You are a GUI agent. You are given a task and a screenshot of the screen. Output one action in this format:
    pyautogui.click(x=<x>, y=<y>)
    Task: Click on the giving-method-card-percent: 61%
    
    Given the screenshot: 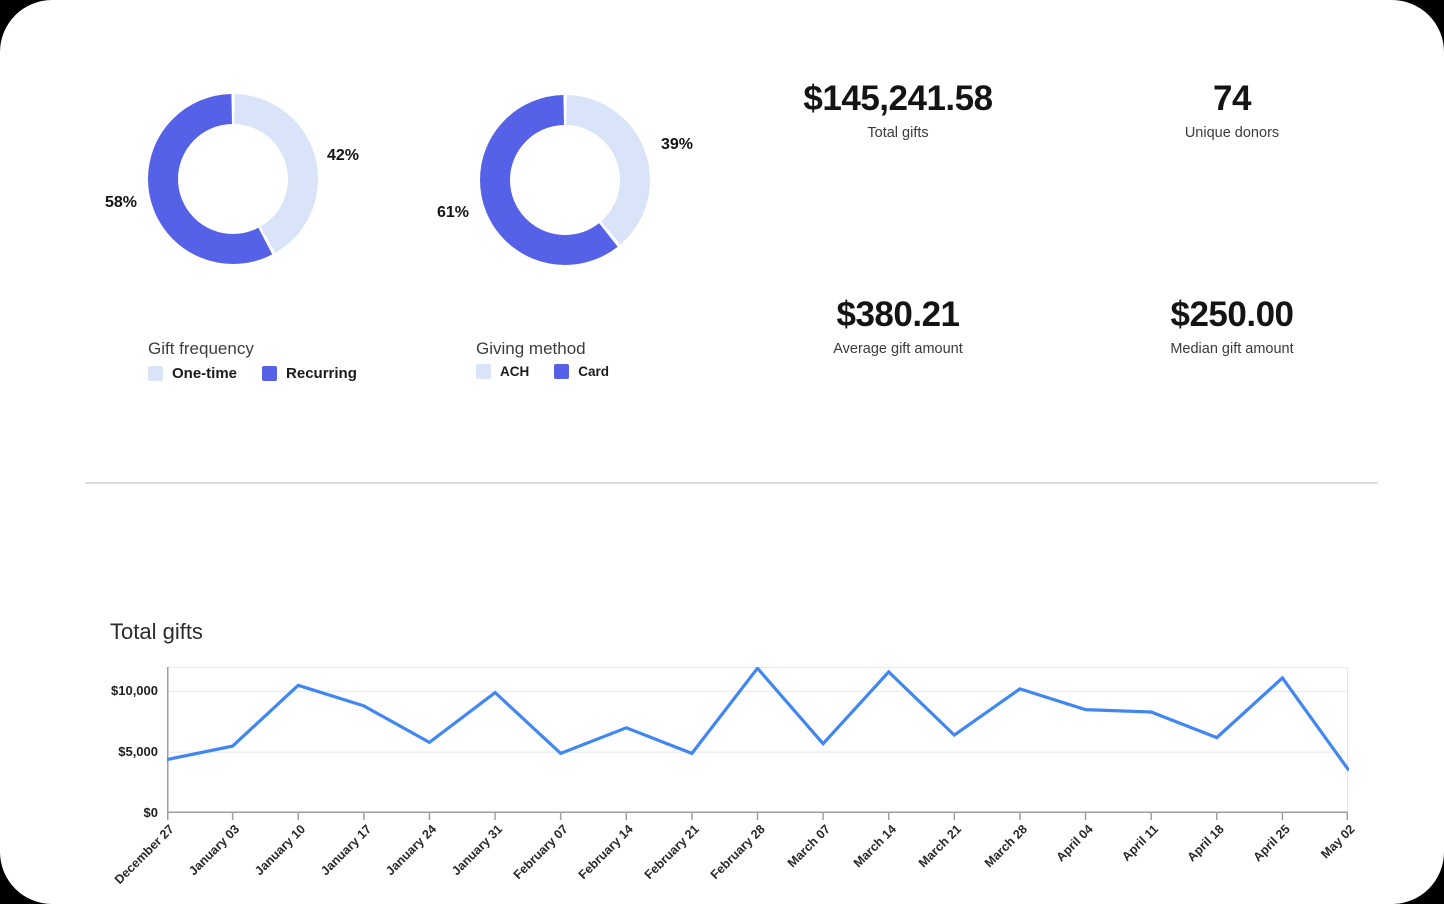 What is the action you would take?
    pyautogui.click(x=453, y=212)
    